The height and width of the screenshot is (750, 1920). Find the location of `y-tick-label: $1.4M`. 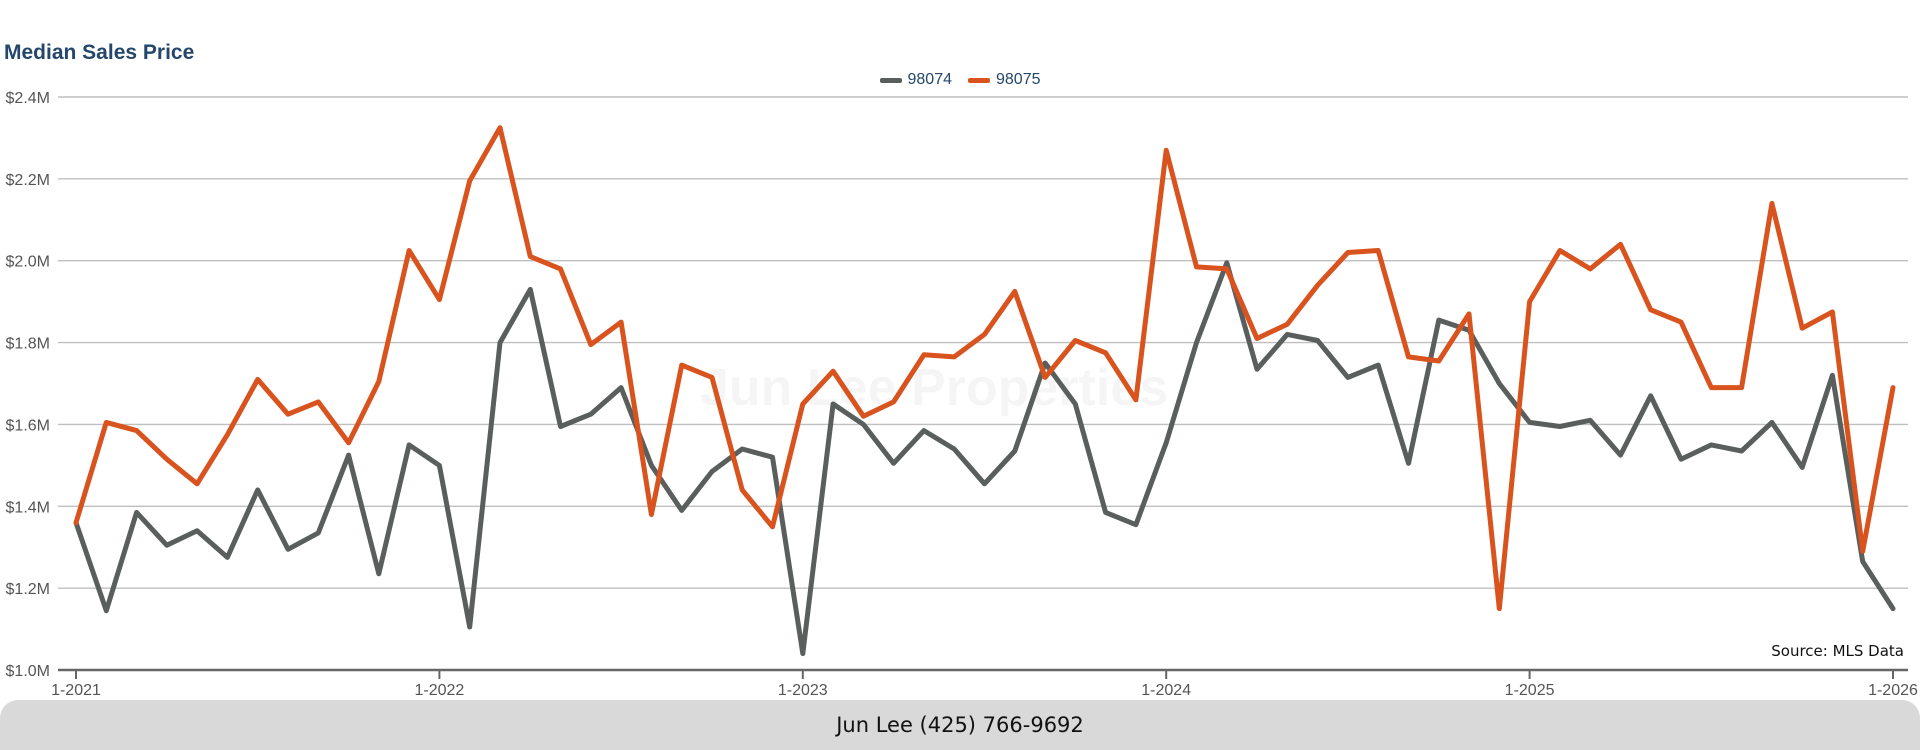

y-tick-label: $1.4M is located at coordinates (28, 507).